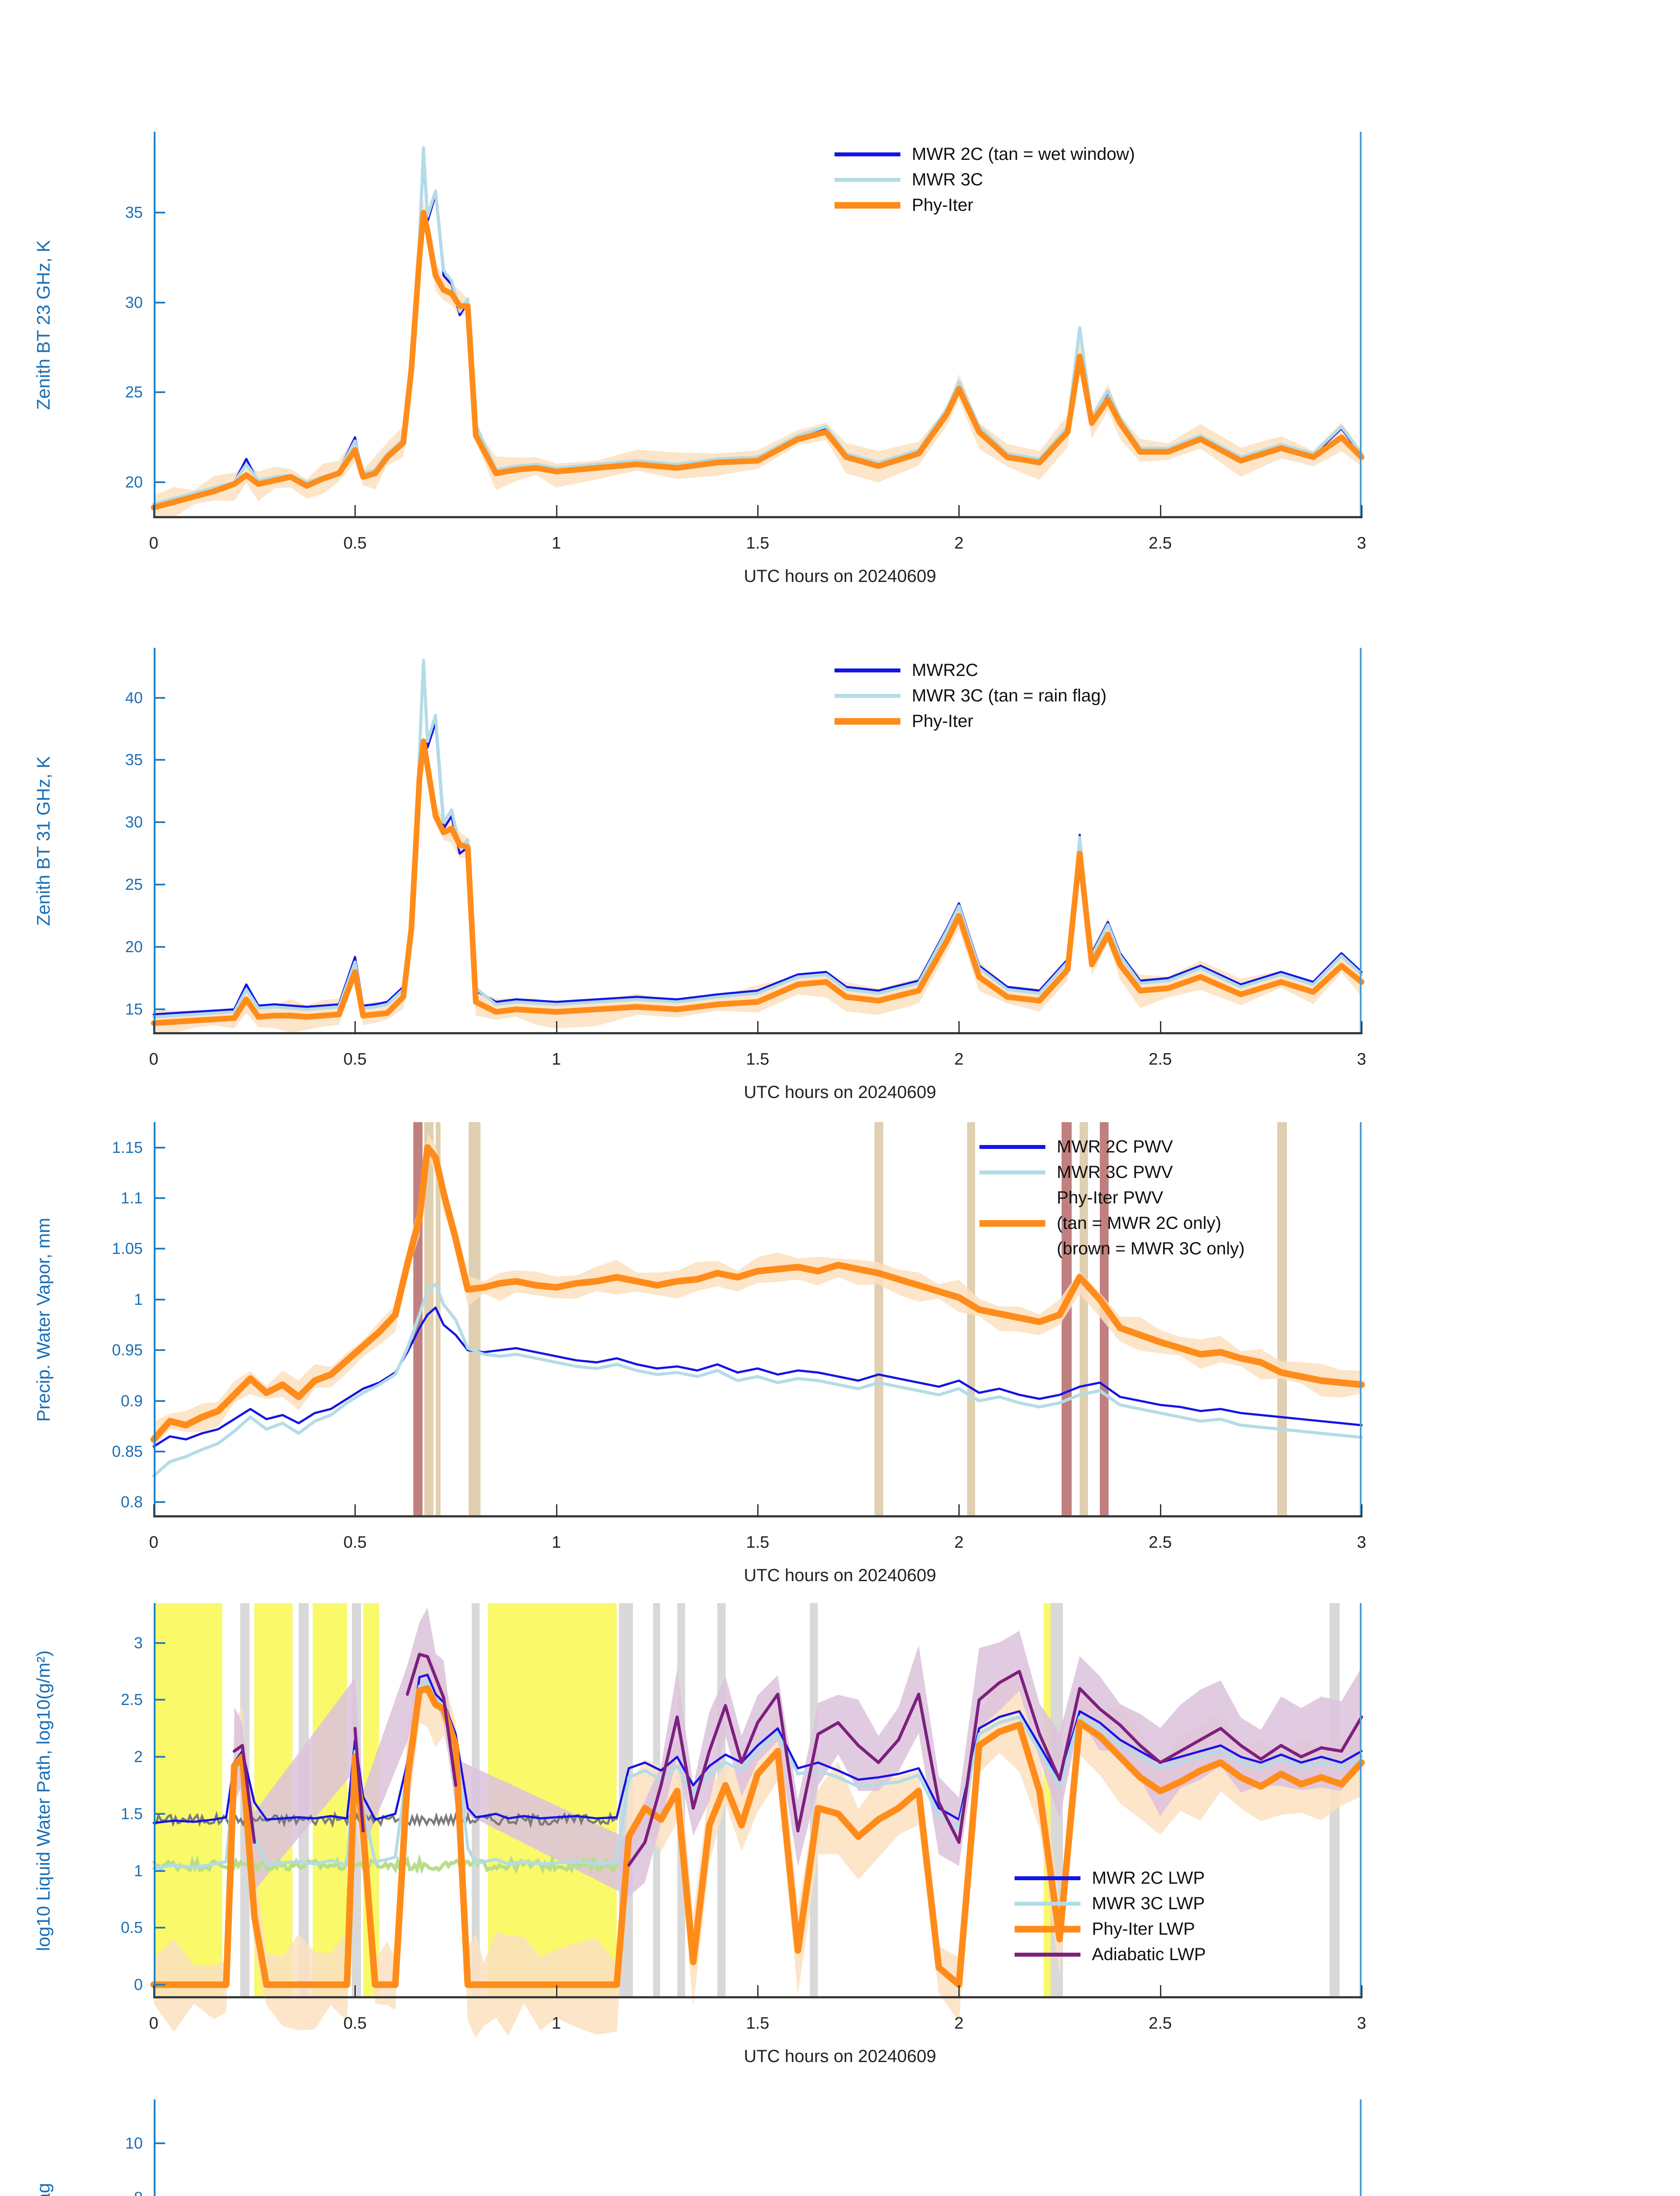 This screenshot has height=2196, width=1680. Describe the element at coordinates (947, 179) in the screenshot. I see `legend-label: MWR 3C` at that location.